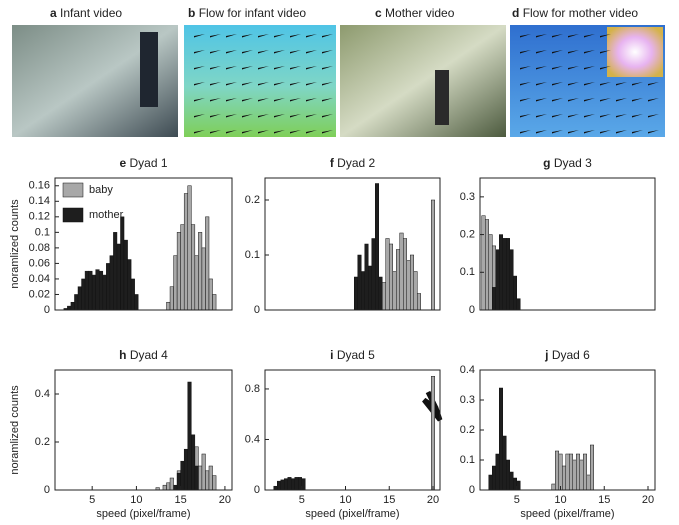  What do you see at coordinates (389, 500) in the screenshot?
I see `x-tick-label: 15` at bounding box center [389, 500].